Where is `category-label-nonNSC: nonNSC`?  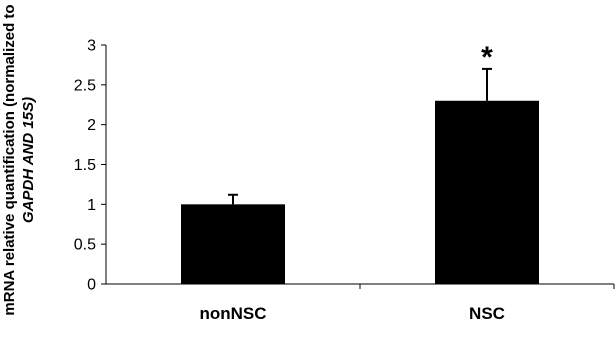 category-label-nonNSC: nonNSC is located at coordinates (232, 313).